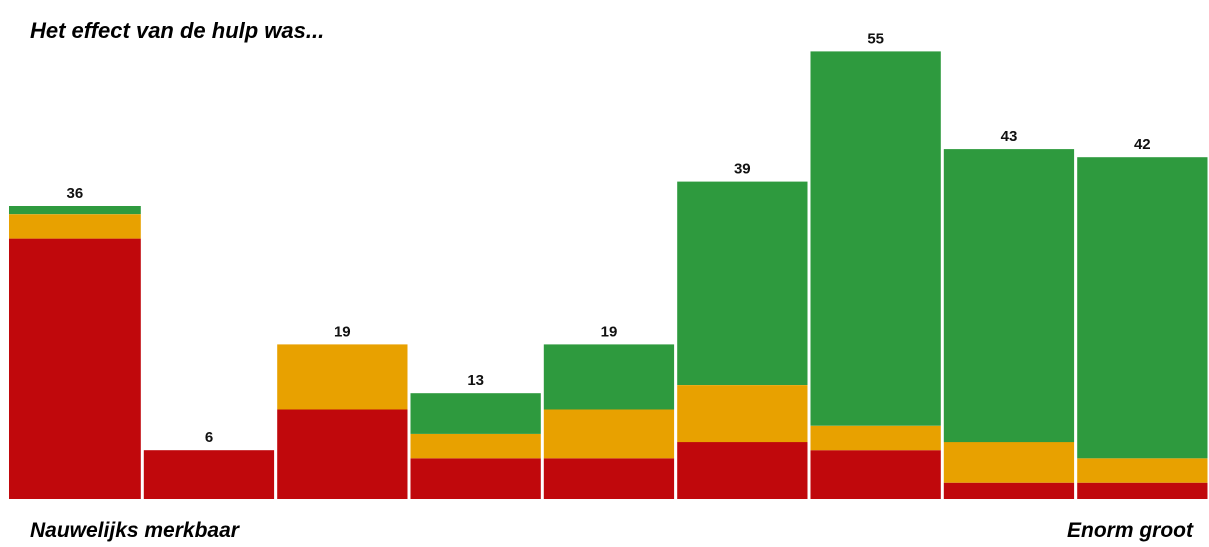  I want to click on total-label-8: 43, so click(1009, 136).